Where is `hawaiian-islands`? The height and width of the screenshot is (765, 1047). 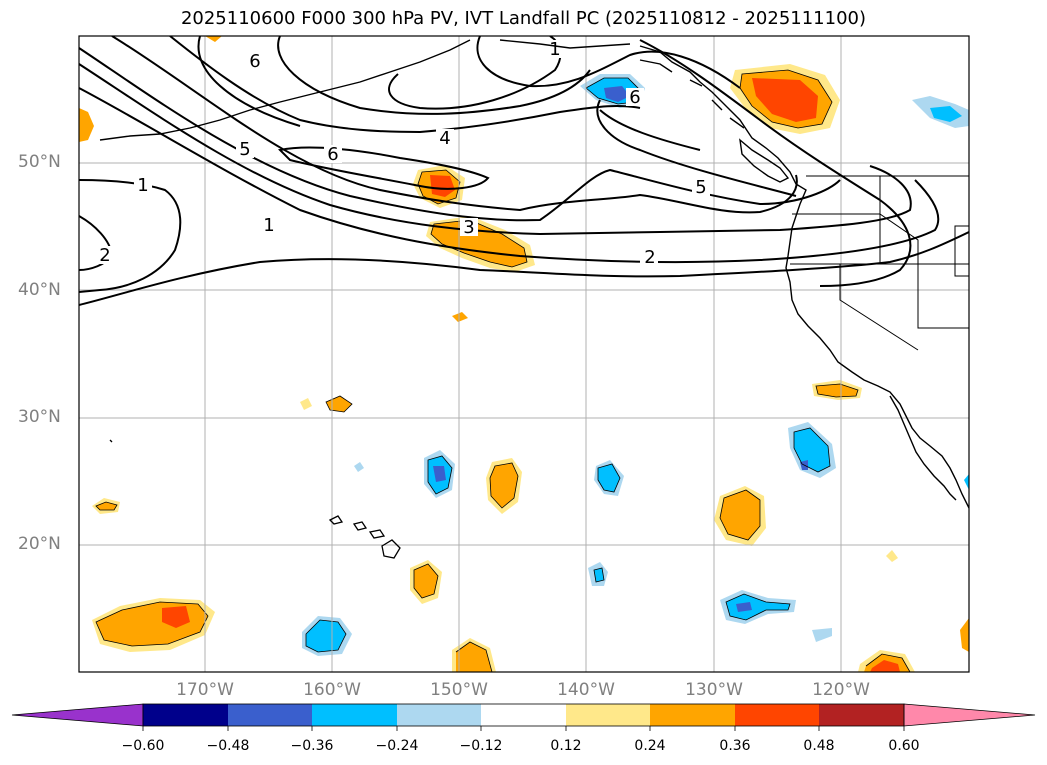 hawaiian-islands is located at coordinates (255, 499).